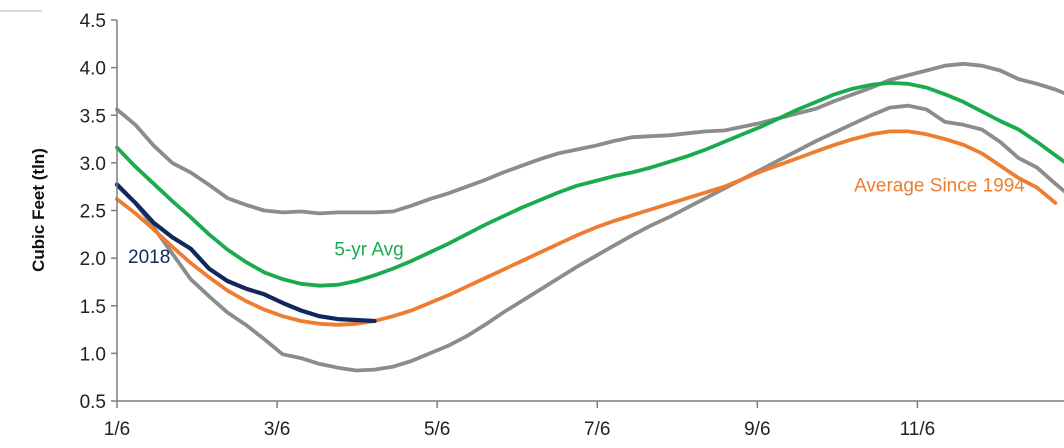 Image resolution: width=1064 pixels, height=448 pixels. Describe the element at coordinates (597, 429) in the screenshot. I see `x-tick-label: 7/6` at that location.